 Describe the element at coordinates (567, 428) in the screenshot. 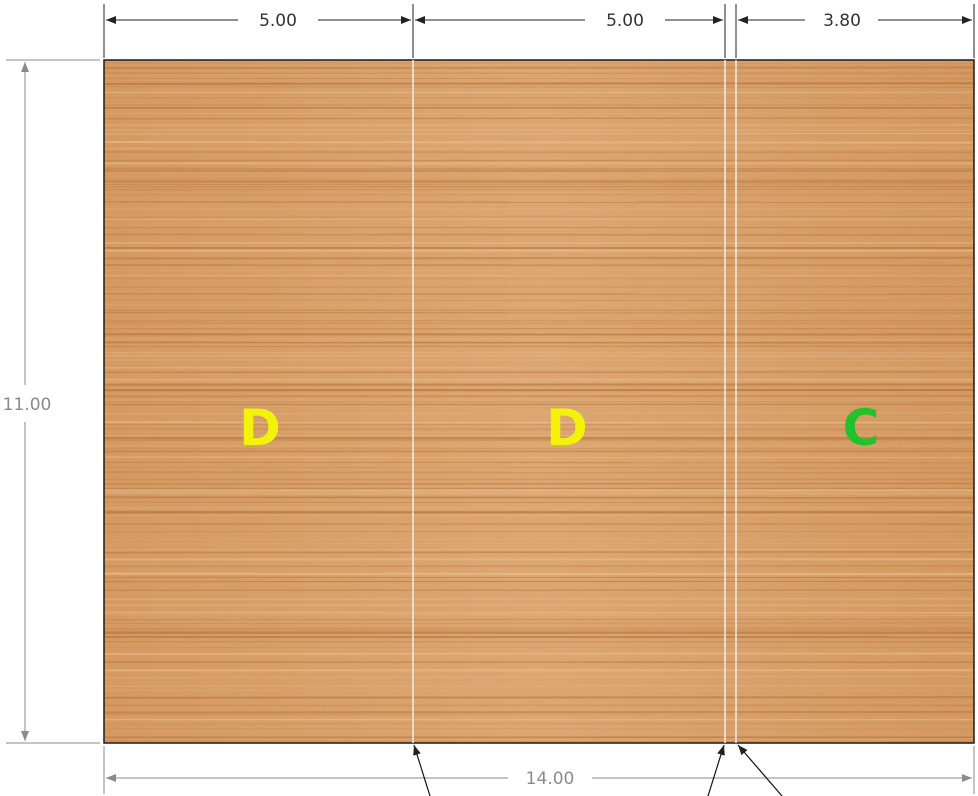

I see `zone-label-2: D` at that location.